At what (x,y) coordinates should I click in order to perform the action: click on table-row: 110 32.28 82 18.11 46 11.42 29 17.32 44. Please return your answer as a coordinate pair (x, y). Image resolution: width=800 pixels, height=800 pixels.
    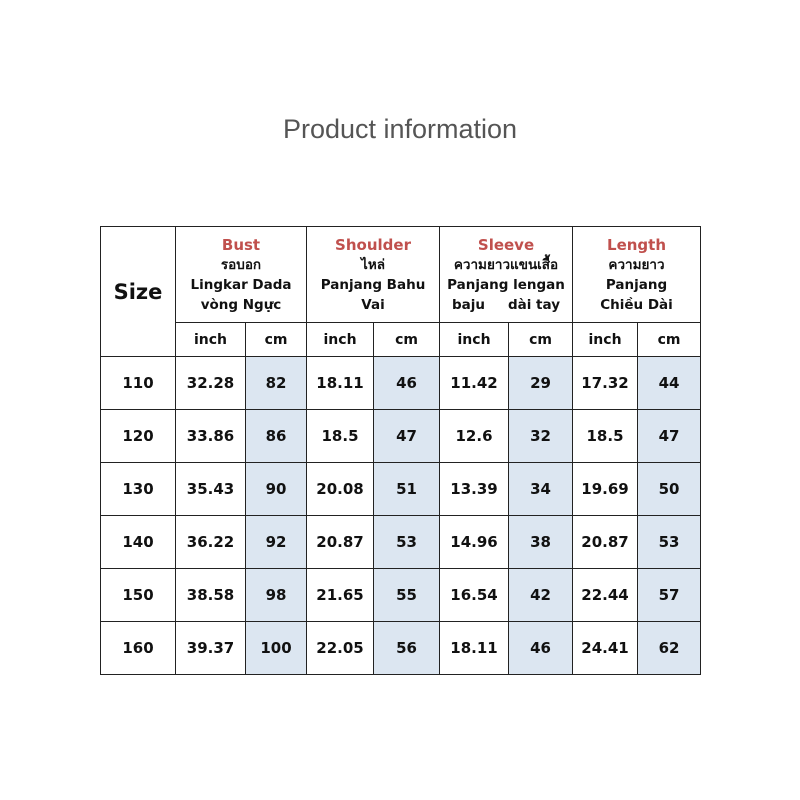
    Looking at the image, I should click on (401, 383).